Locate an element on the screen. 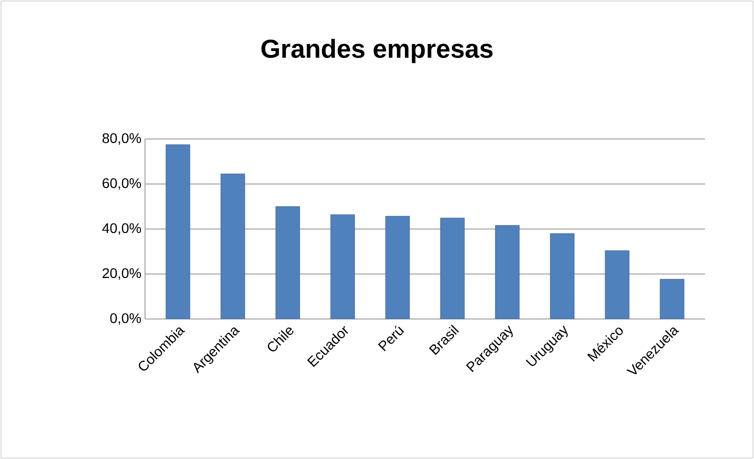 The width and height of the screenshot is (754, 459). y-tick-label: 20,0% is located at coordinates (121, 274).